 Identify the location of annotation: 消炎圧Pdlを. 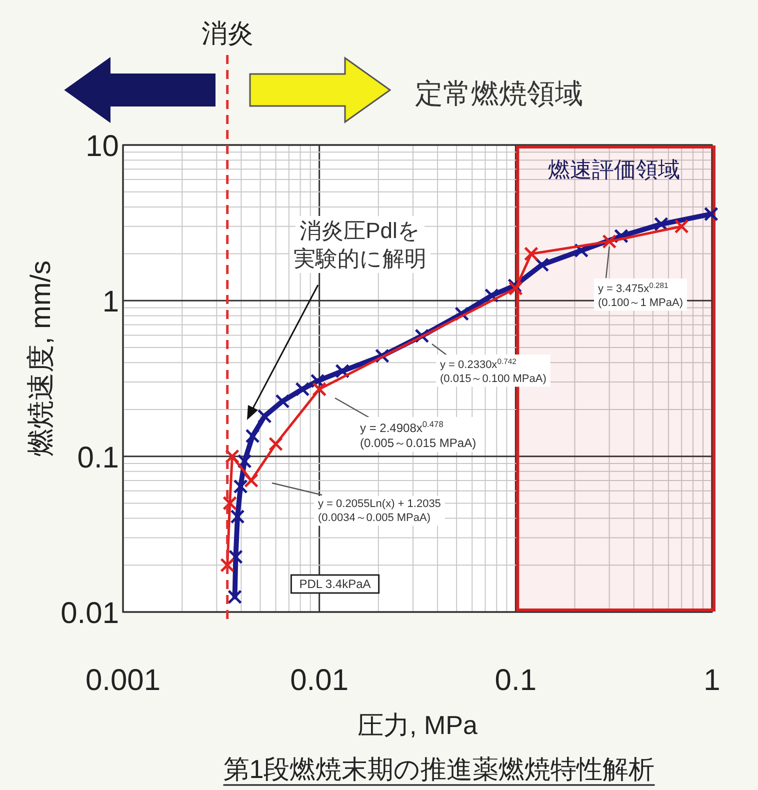
(360, 230).